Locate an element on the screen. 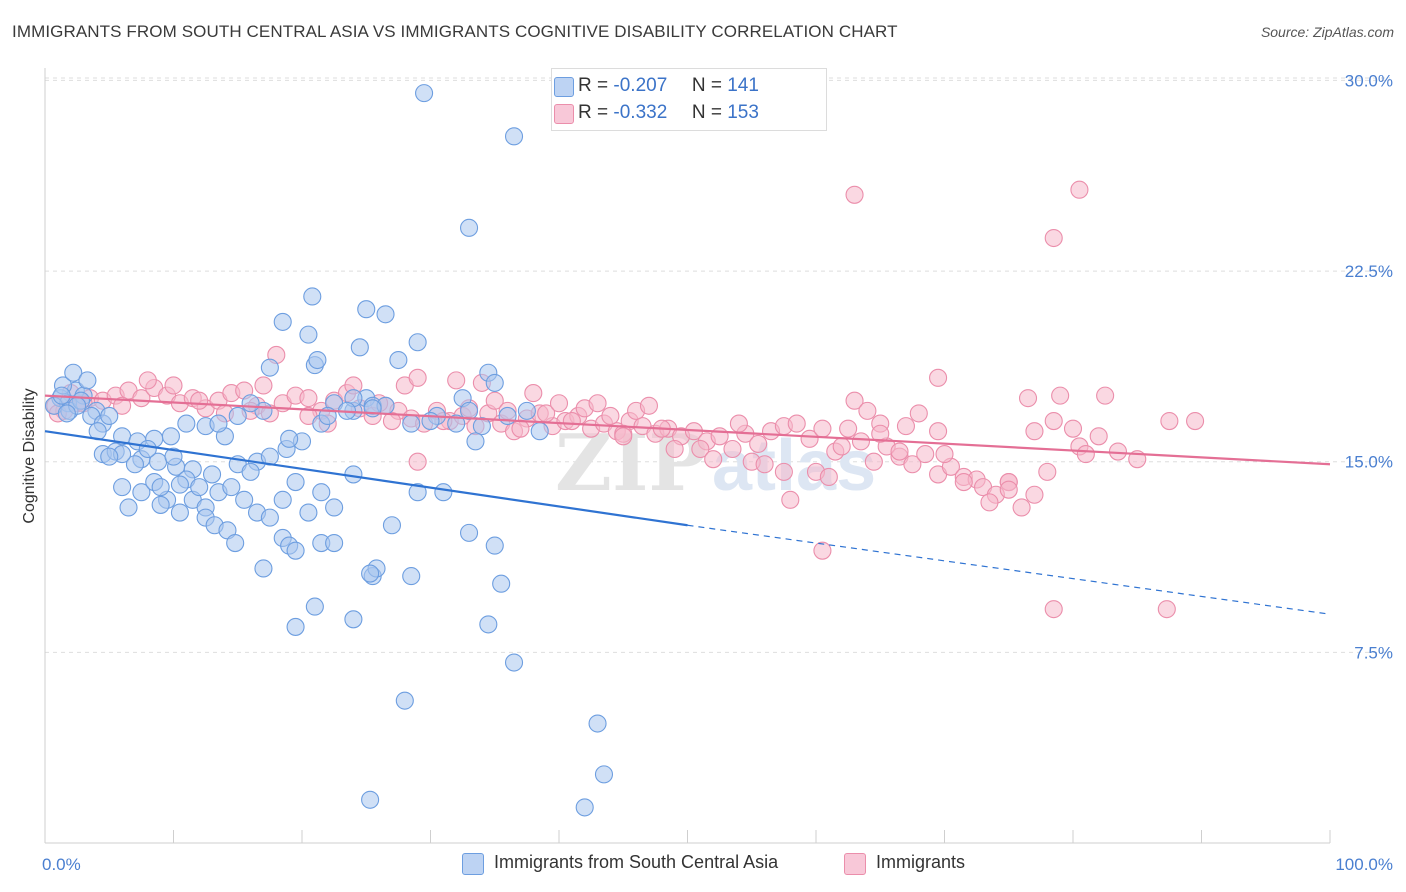 The width and height of the screenshot is (1406, 892). legend-r-label: R = is located at coordinates (593, 85).